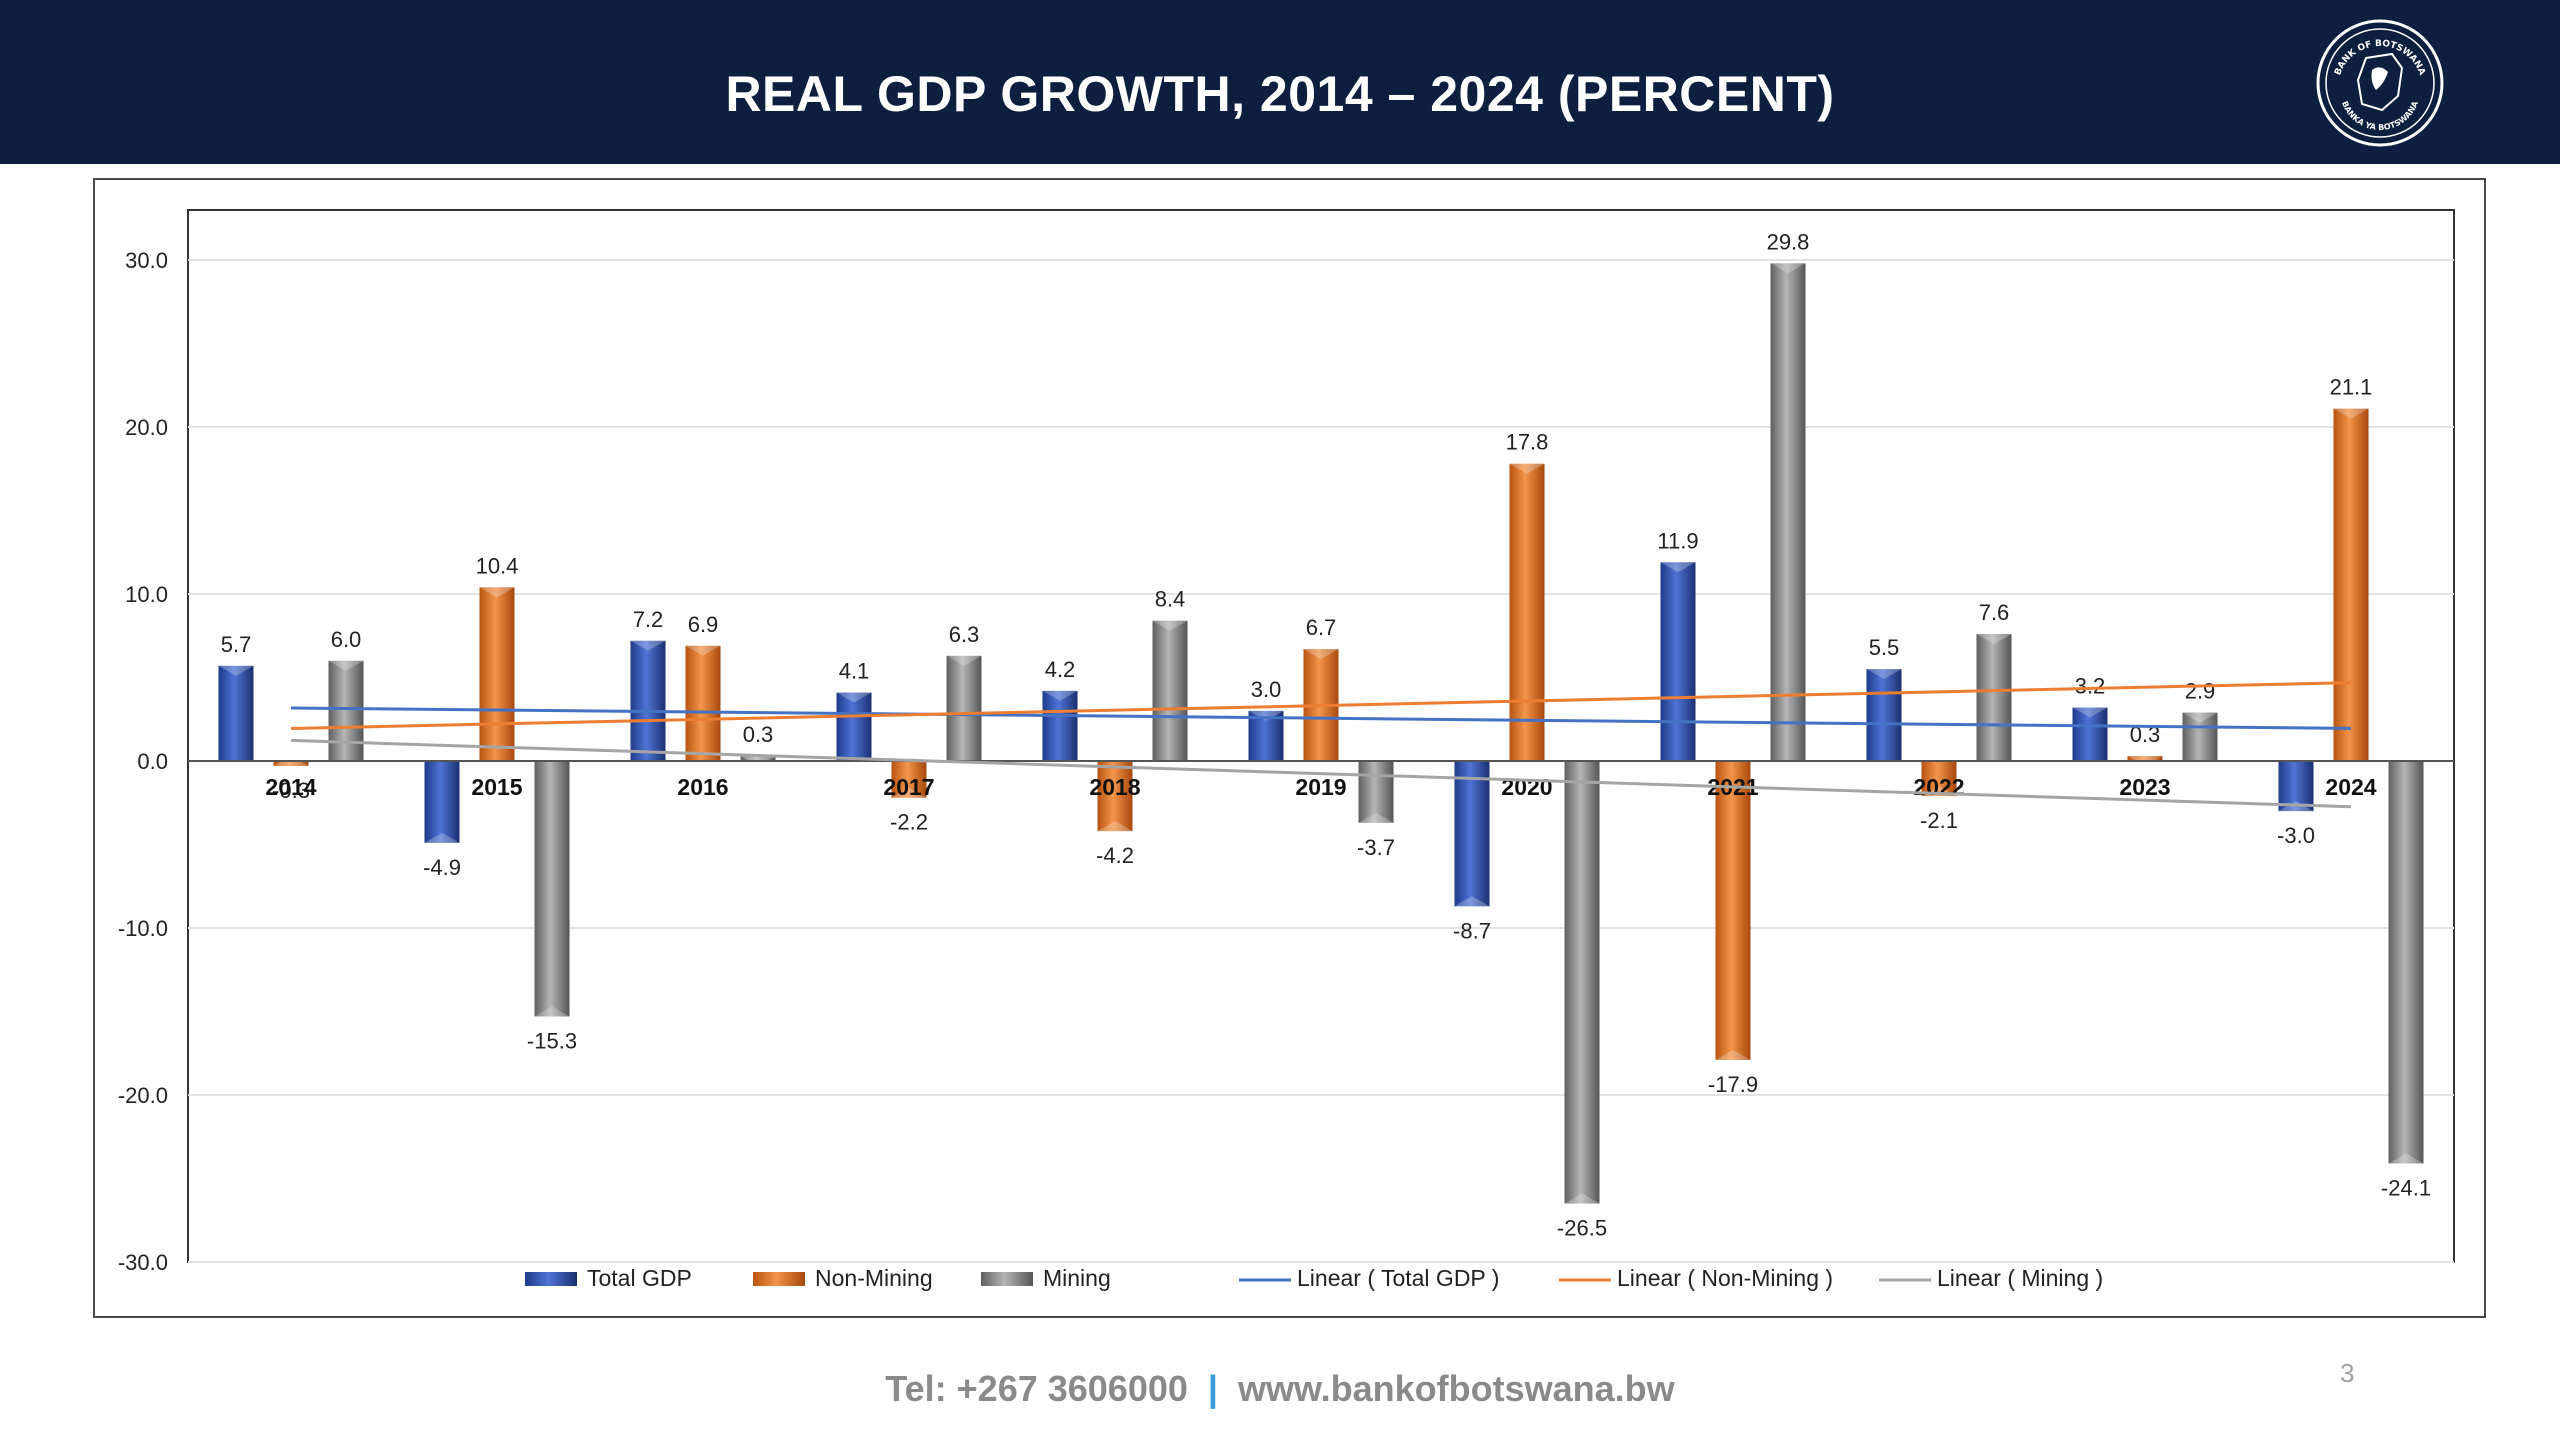  I want to click on bar-mining-2014, so click(346, 710).